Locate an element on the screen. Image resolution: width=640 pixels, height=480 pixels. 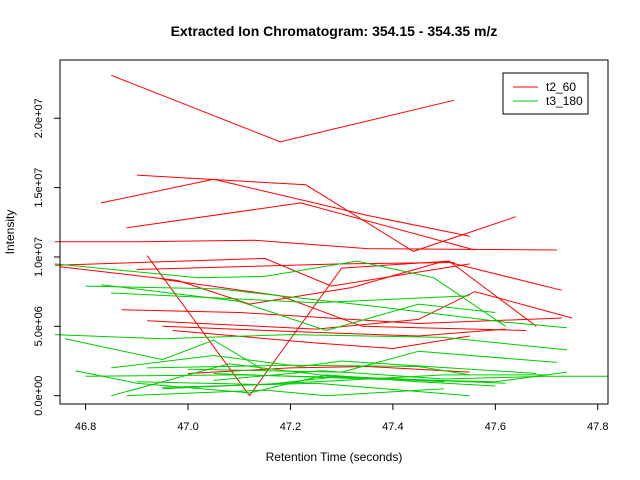
x-tick-label: 47.6 is located at coordinates (495, 427).